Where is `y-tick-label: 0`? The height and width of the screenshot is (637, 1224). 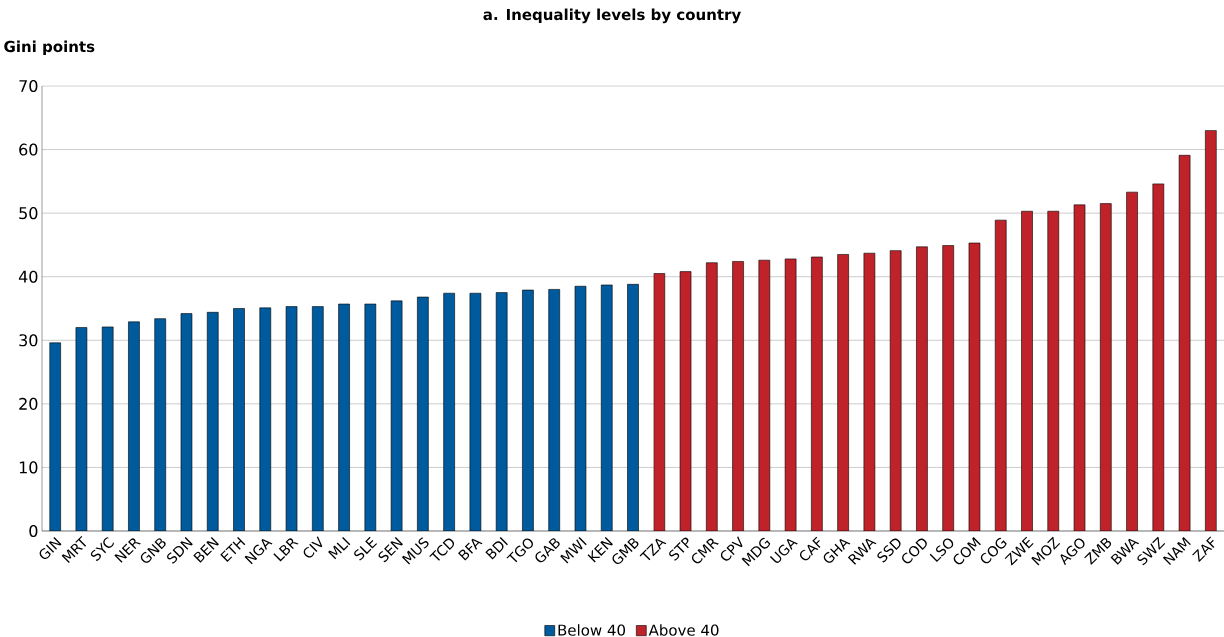
y-tick-label: 0 is located at coordinates (33, 531).